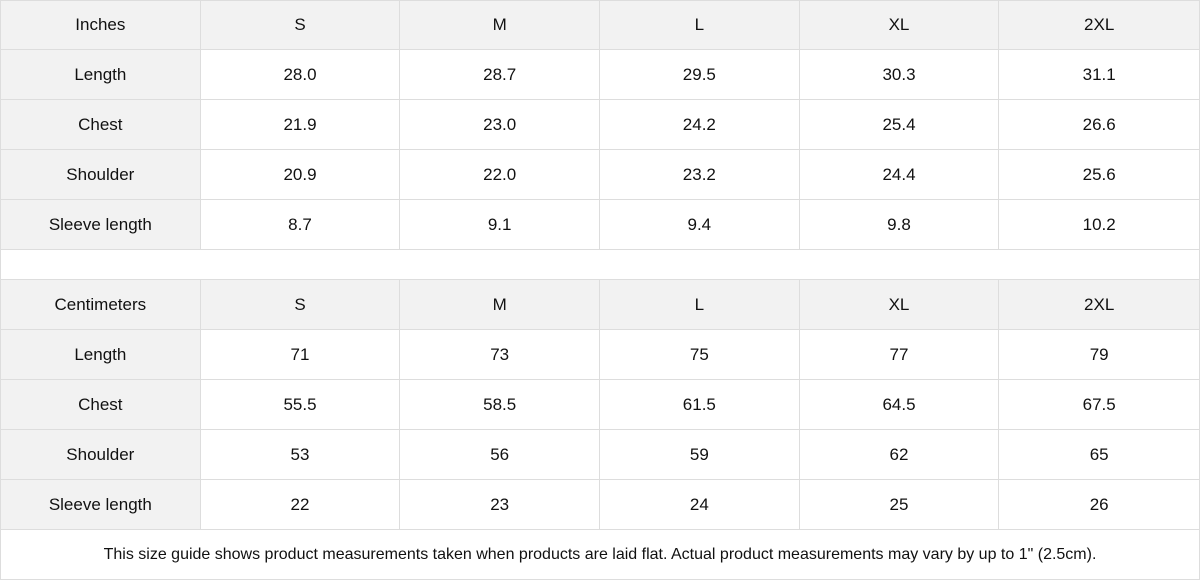 The height and width of the screenshot is (580, 1200). What do you see at coordinates (700, 355) in the screenshot?
I see `measurement-value: 75` at bounding box center [700, 355].